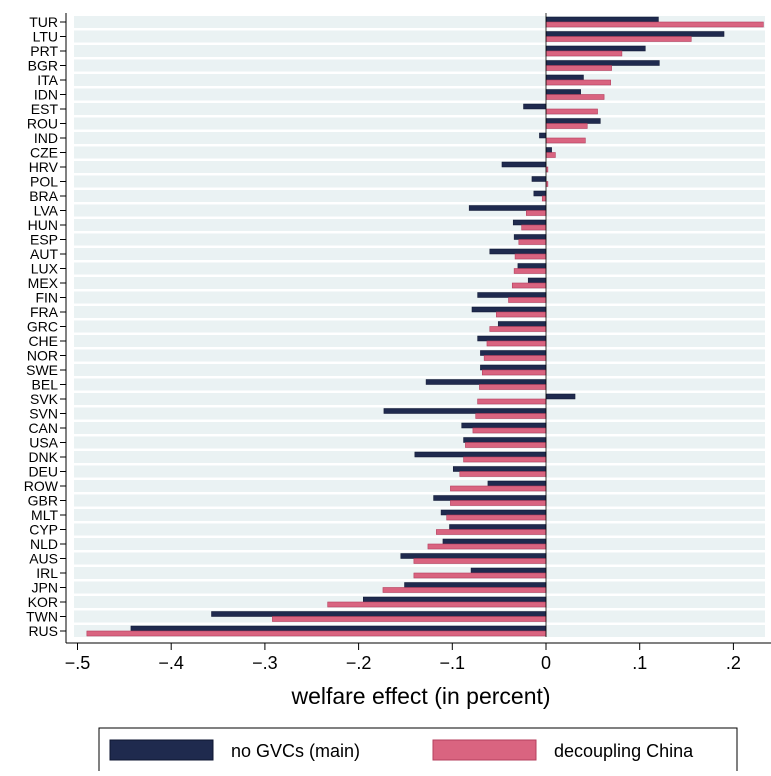 The image size is (771, 776). What do you see at coordinates (602, 19) in the screenshot?
I see `bar-no-gvcs-tur` at bounding box center [602, 19].